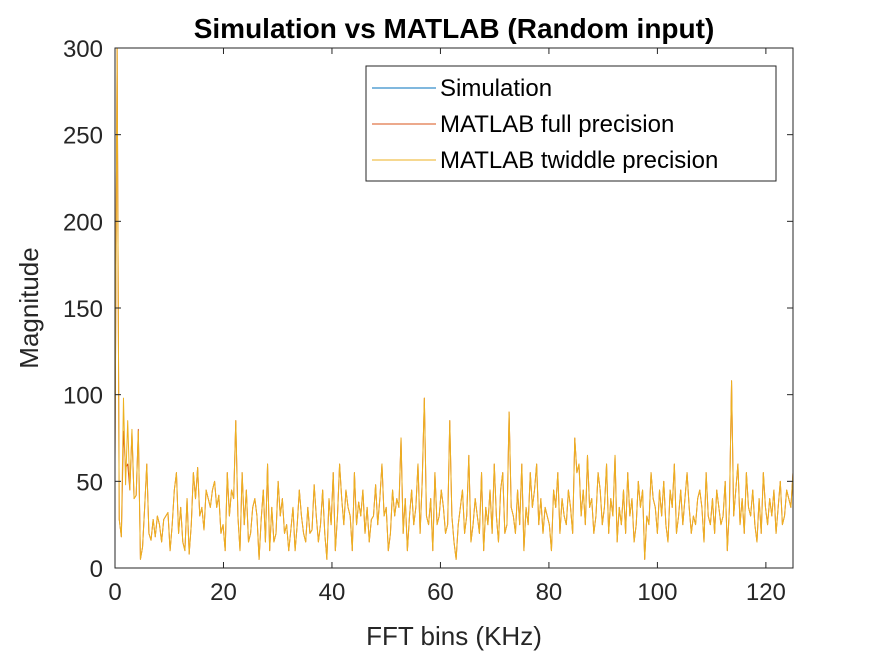 This screenshot has height=656, width=875. Describe the element at coordinates (454, 636) in the screenshot. I see `x-axis-label: FFT bins (KHz)` at that location.